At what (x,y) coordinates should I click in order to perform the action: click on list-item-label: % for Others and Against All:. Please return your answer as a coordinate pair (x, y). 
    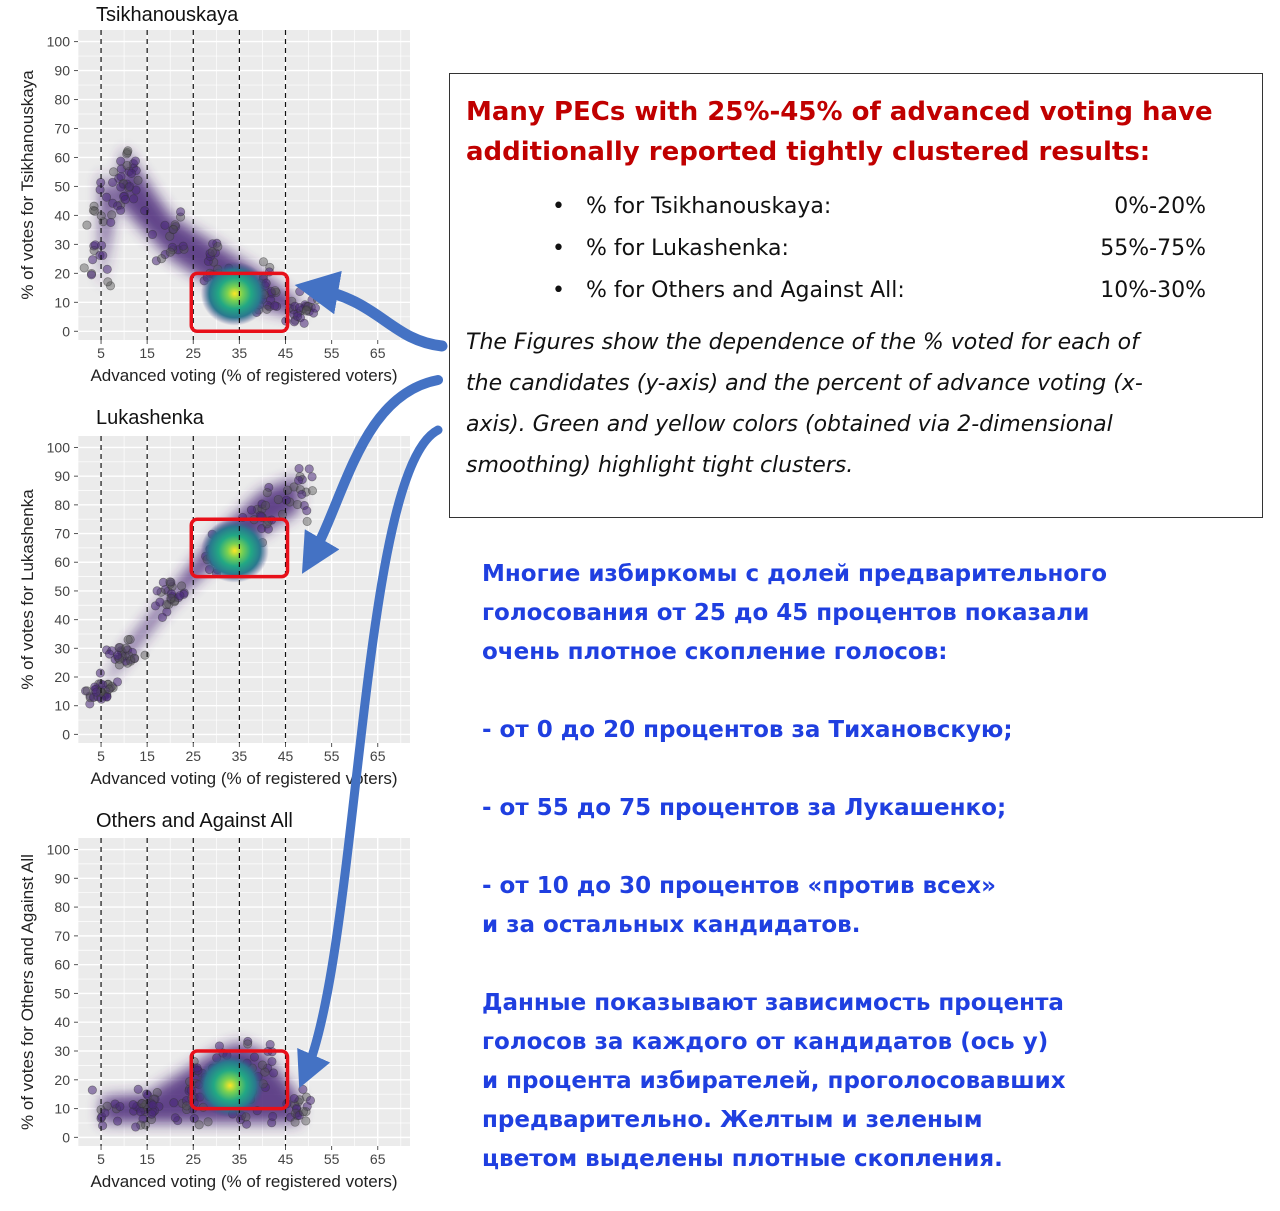
    Looking at the image, I should click on (745, 290).